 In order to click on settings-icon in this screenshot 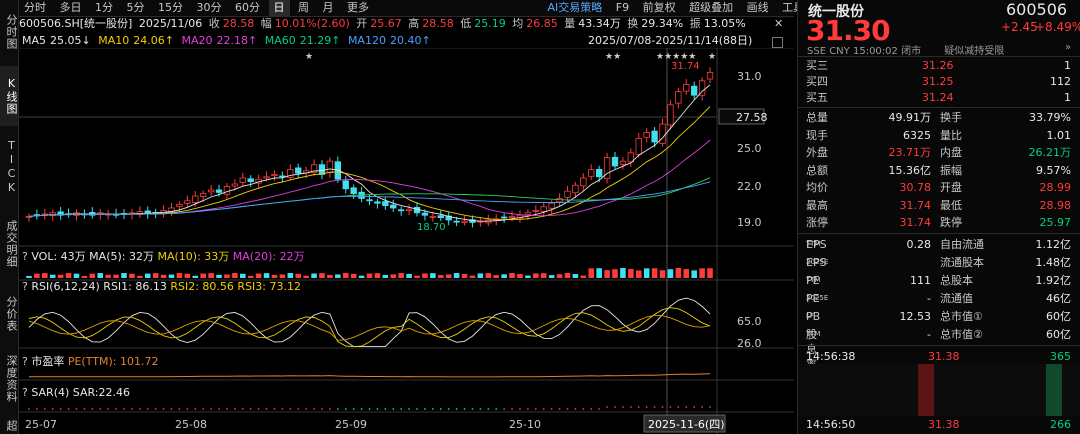, I will do `click(779, 42)`.